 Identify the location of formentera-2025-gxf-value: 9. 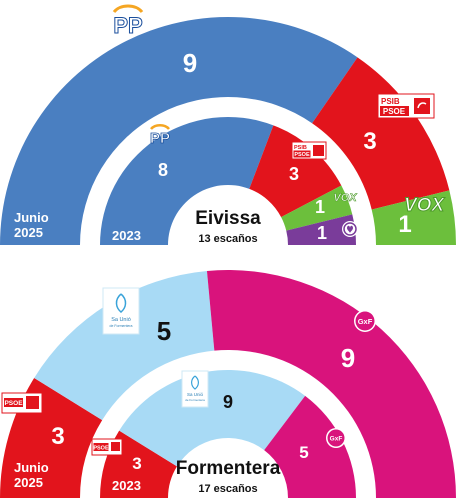
(348, 358).